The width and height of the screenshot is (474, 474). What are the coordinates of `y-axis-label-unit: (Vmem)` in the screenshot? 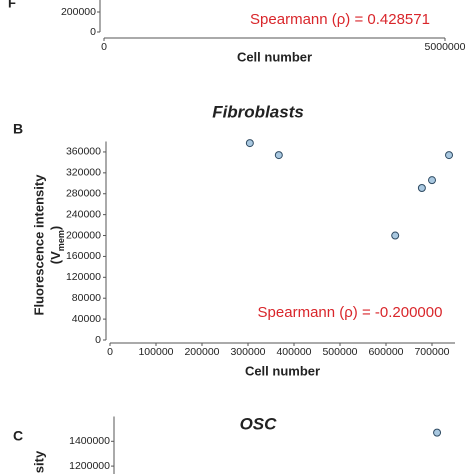 It's located at (57, 245).